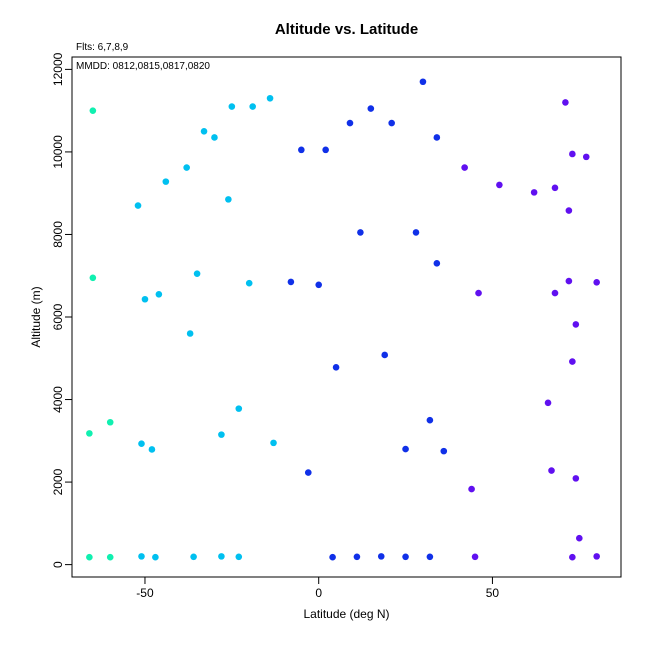 This screenshot has width=650, height=650. Describe the element at coordinates (346, 29) in the screenshot. I see `chart-title: Altitude vs. Latitude` at that location.